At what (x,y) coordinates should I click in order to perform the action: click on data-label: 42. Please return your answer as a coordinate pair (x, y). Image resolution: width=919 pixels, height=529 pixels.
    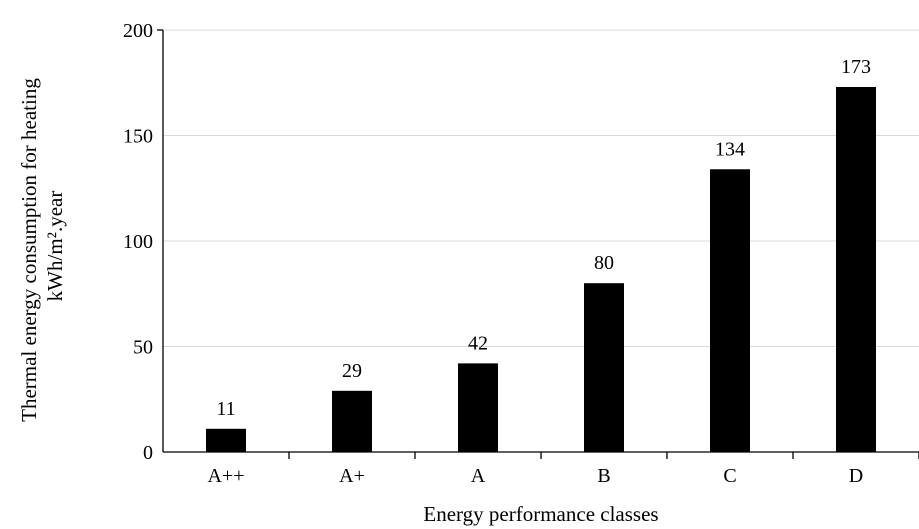
    Looking at the image, I should click on (478, 343).